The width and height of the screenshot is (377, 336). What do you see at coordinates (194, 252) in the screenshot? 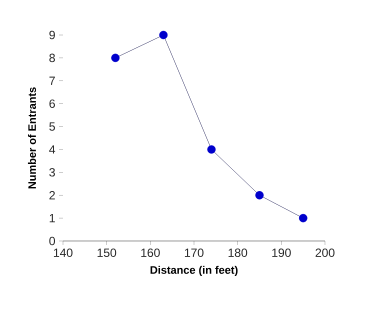
I see `x-tick-label: 170` at bounding box center [194, 252].